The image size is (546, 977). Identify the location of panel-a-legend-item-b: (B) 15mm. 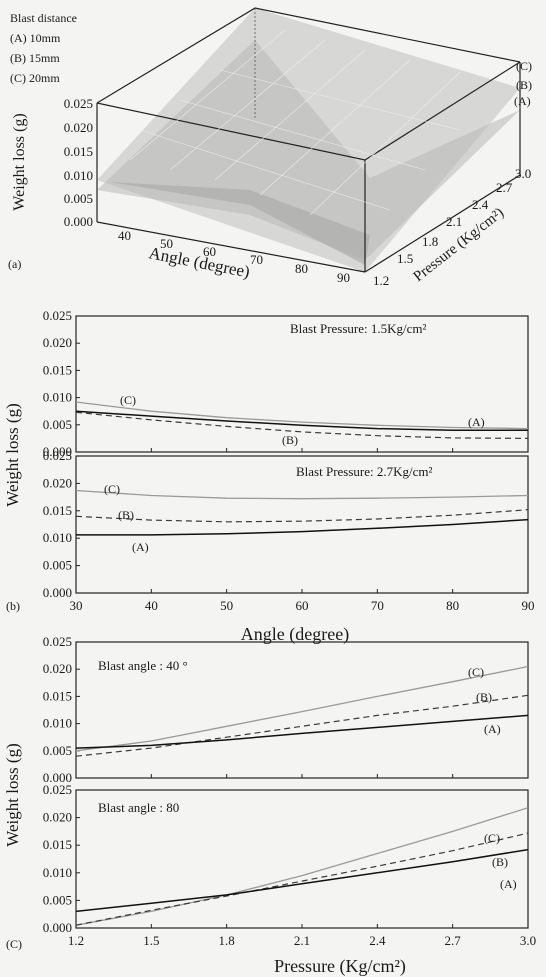
(35, 58).